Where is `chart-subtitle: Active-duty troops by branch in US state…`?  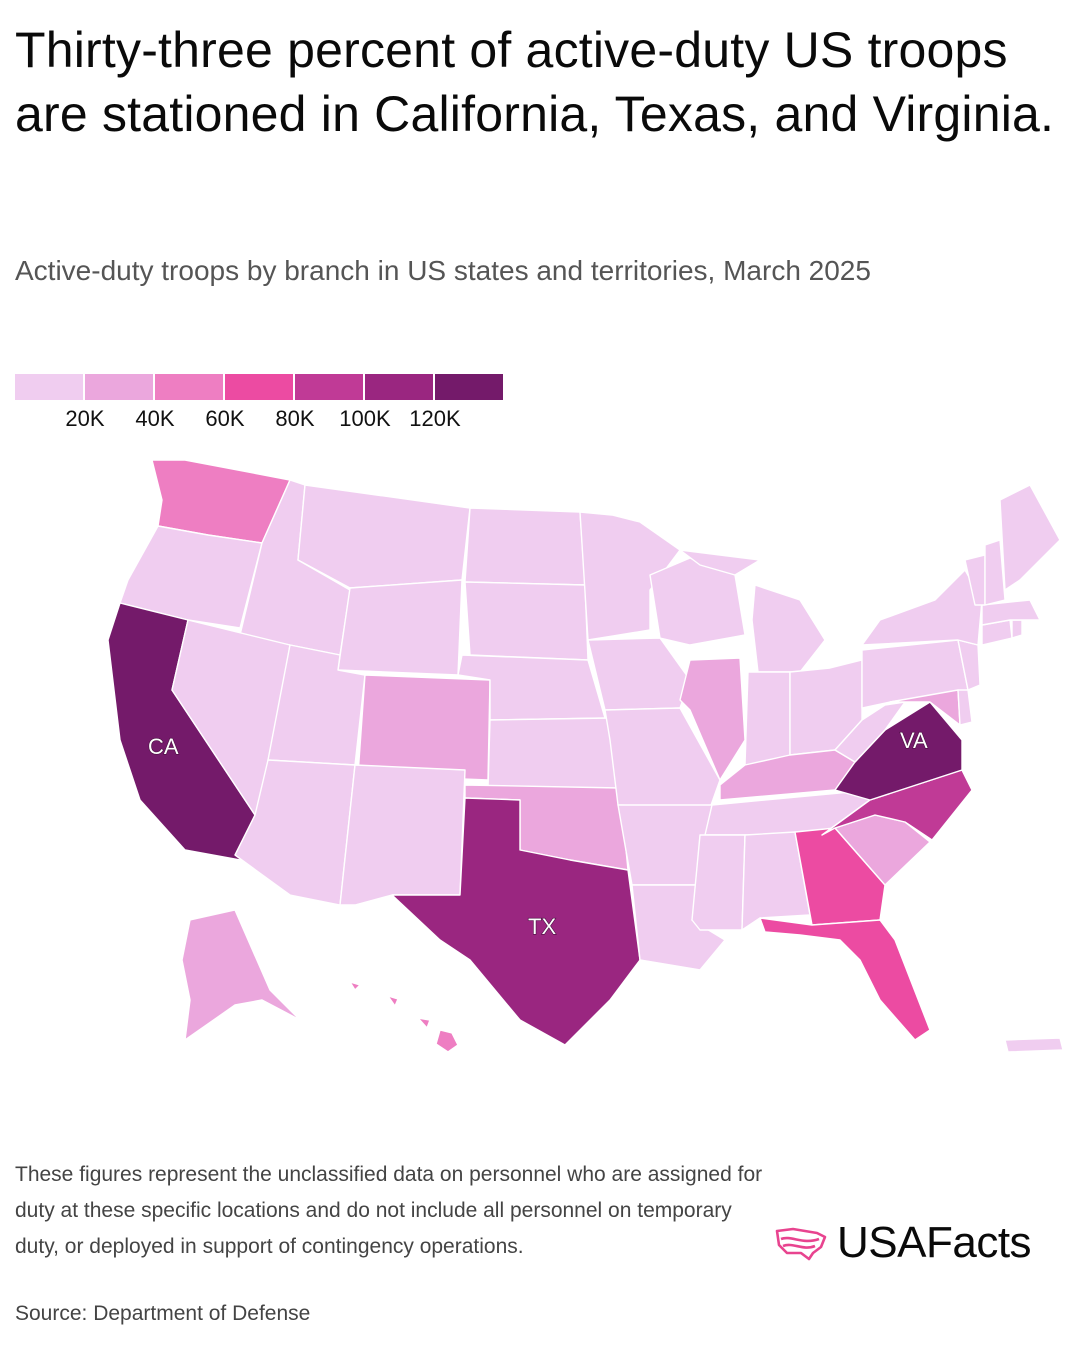 chart-subtitle: Active-duty troops by branch in US state… is located at coordinates (443, 270).